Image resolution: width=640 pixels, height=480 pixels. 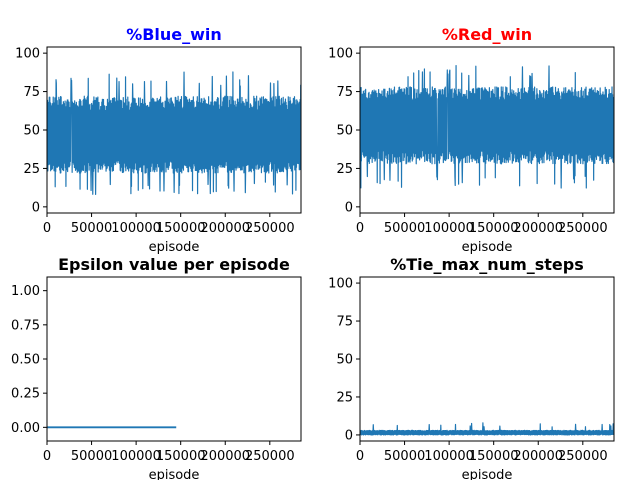 What do you see at coordinates (487, 34) in the screenshot?
I see `chart-title: %Red_win` at bounding box center [487, 34].